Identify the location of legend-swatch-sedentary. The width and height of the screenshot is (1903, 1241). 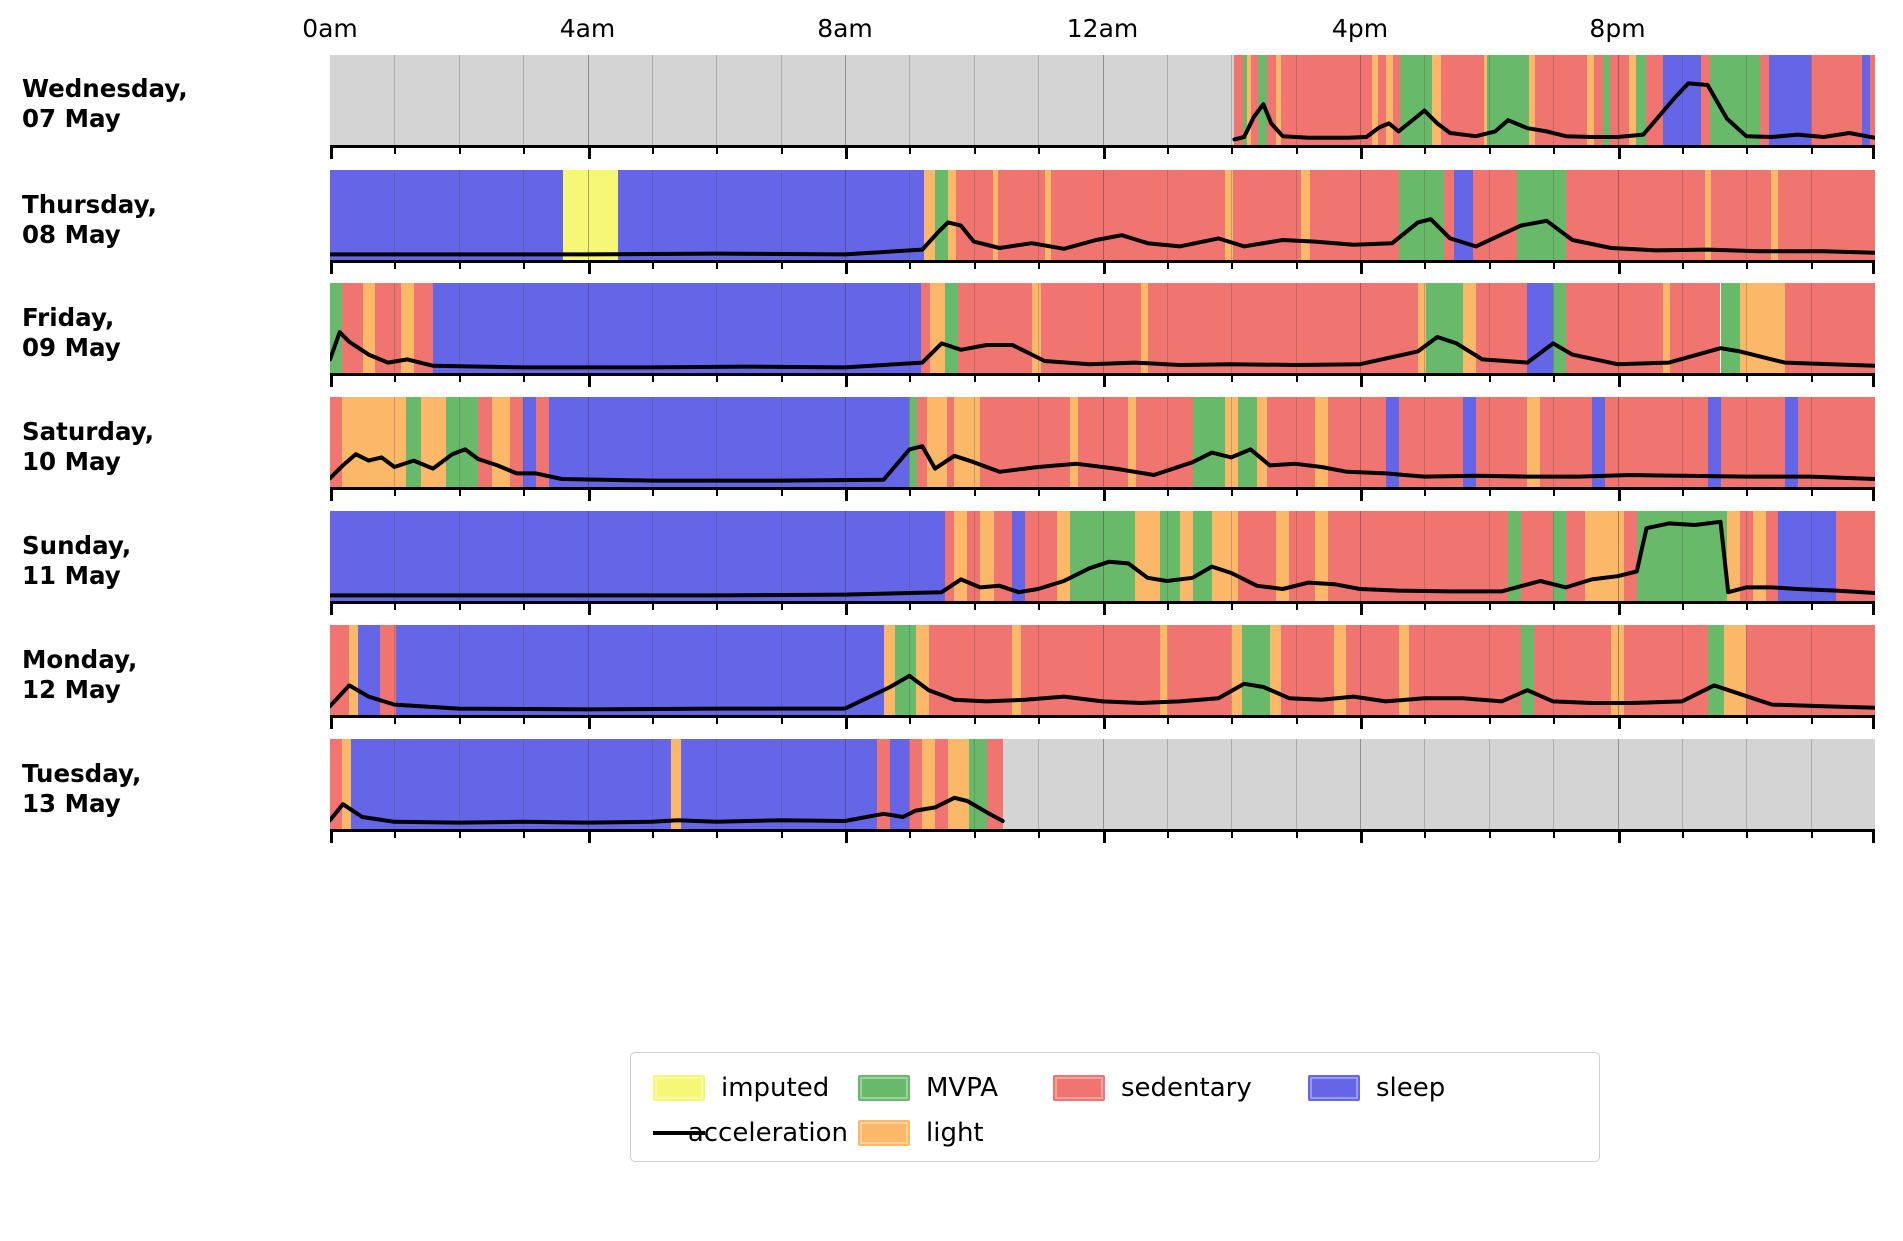
(1079, 1087).